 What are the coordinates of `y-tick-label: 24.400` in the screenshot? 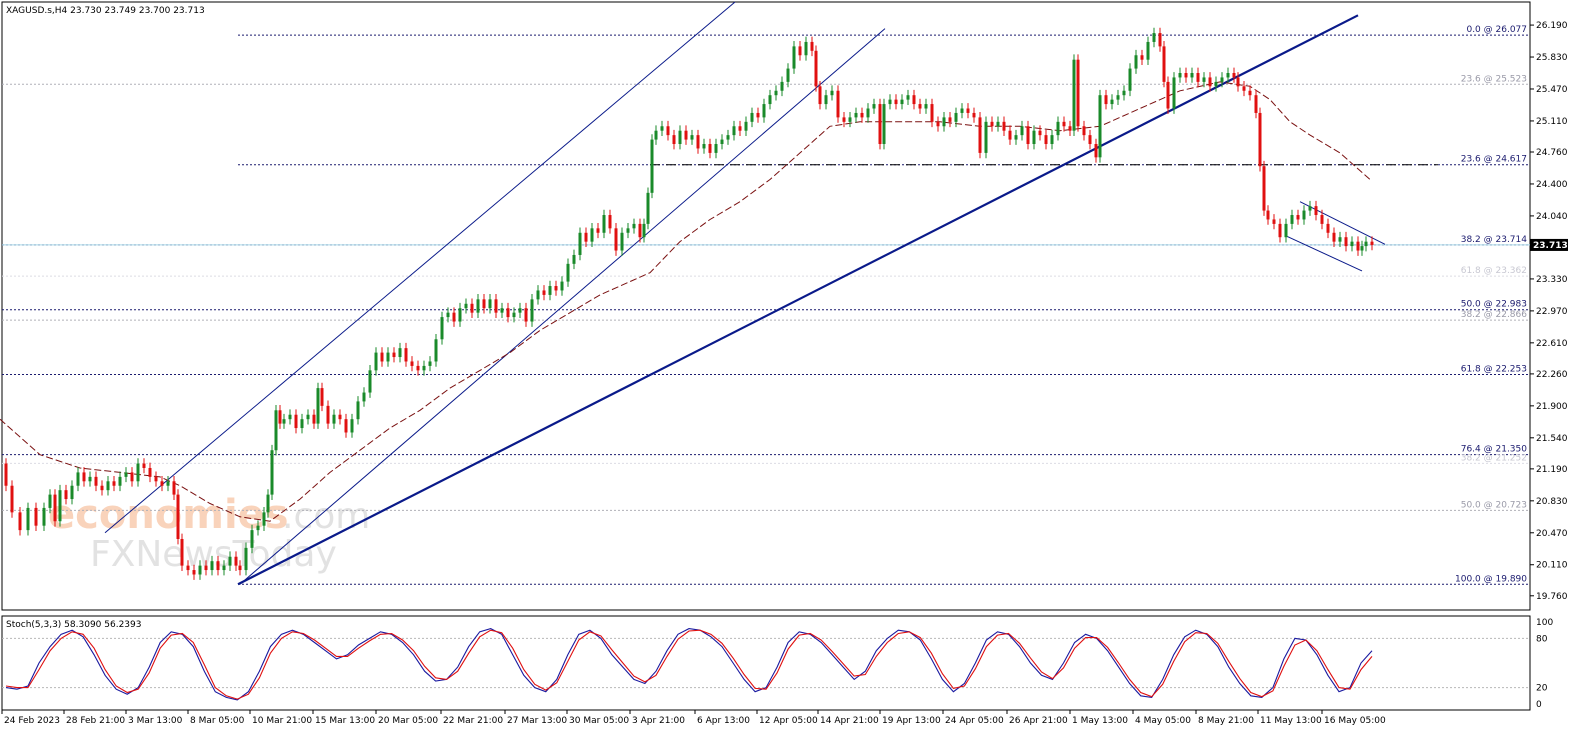 It's located at (1552, 185).